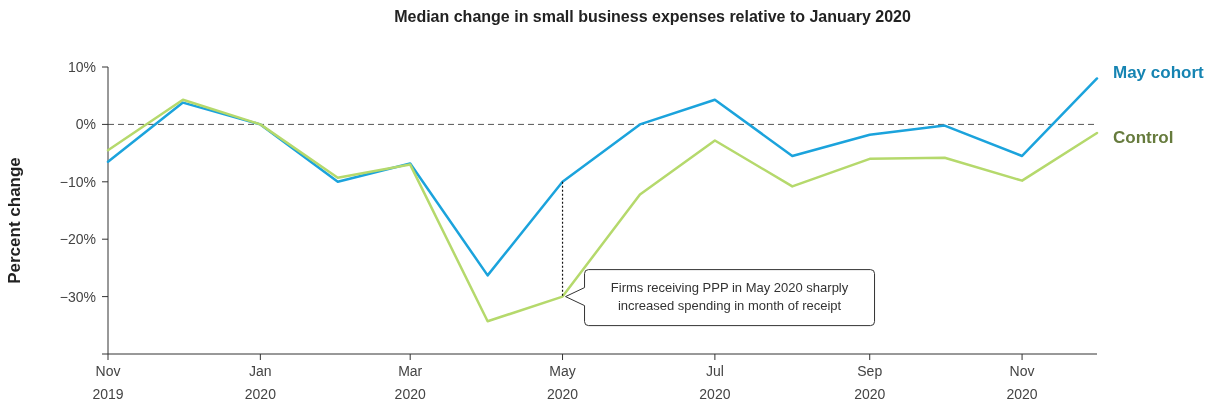  I want to click on y-axis-title: Percent change, so click(14, 220).